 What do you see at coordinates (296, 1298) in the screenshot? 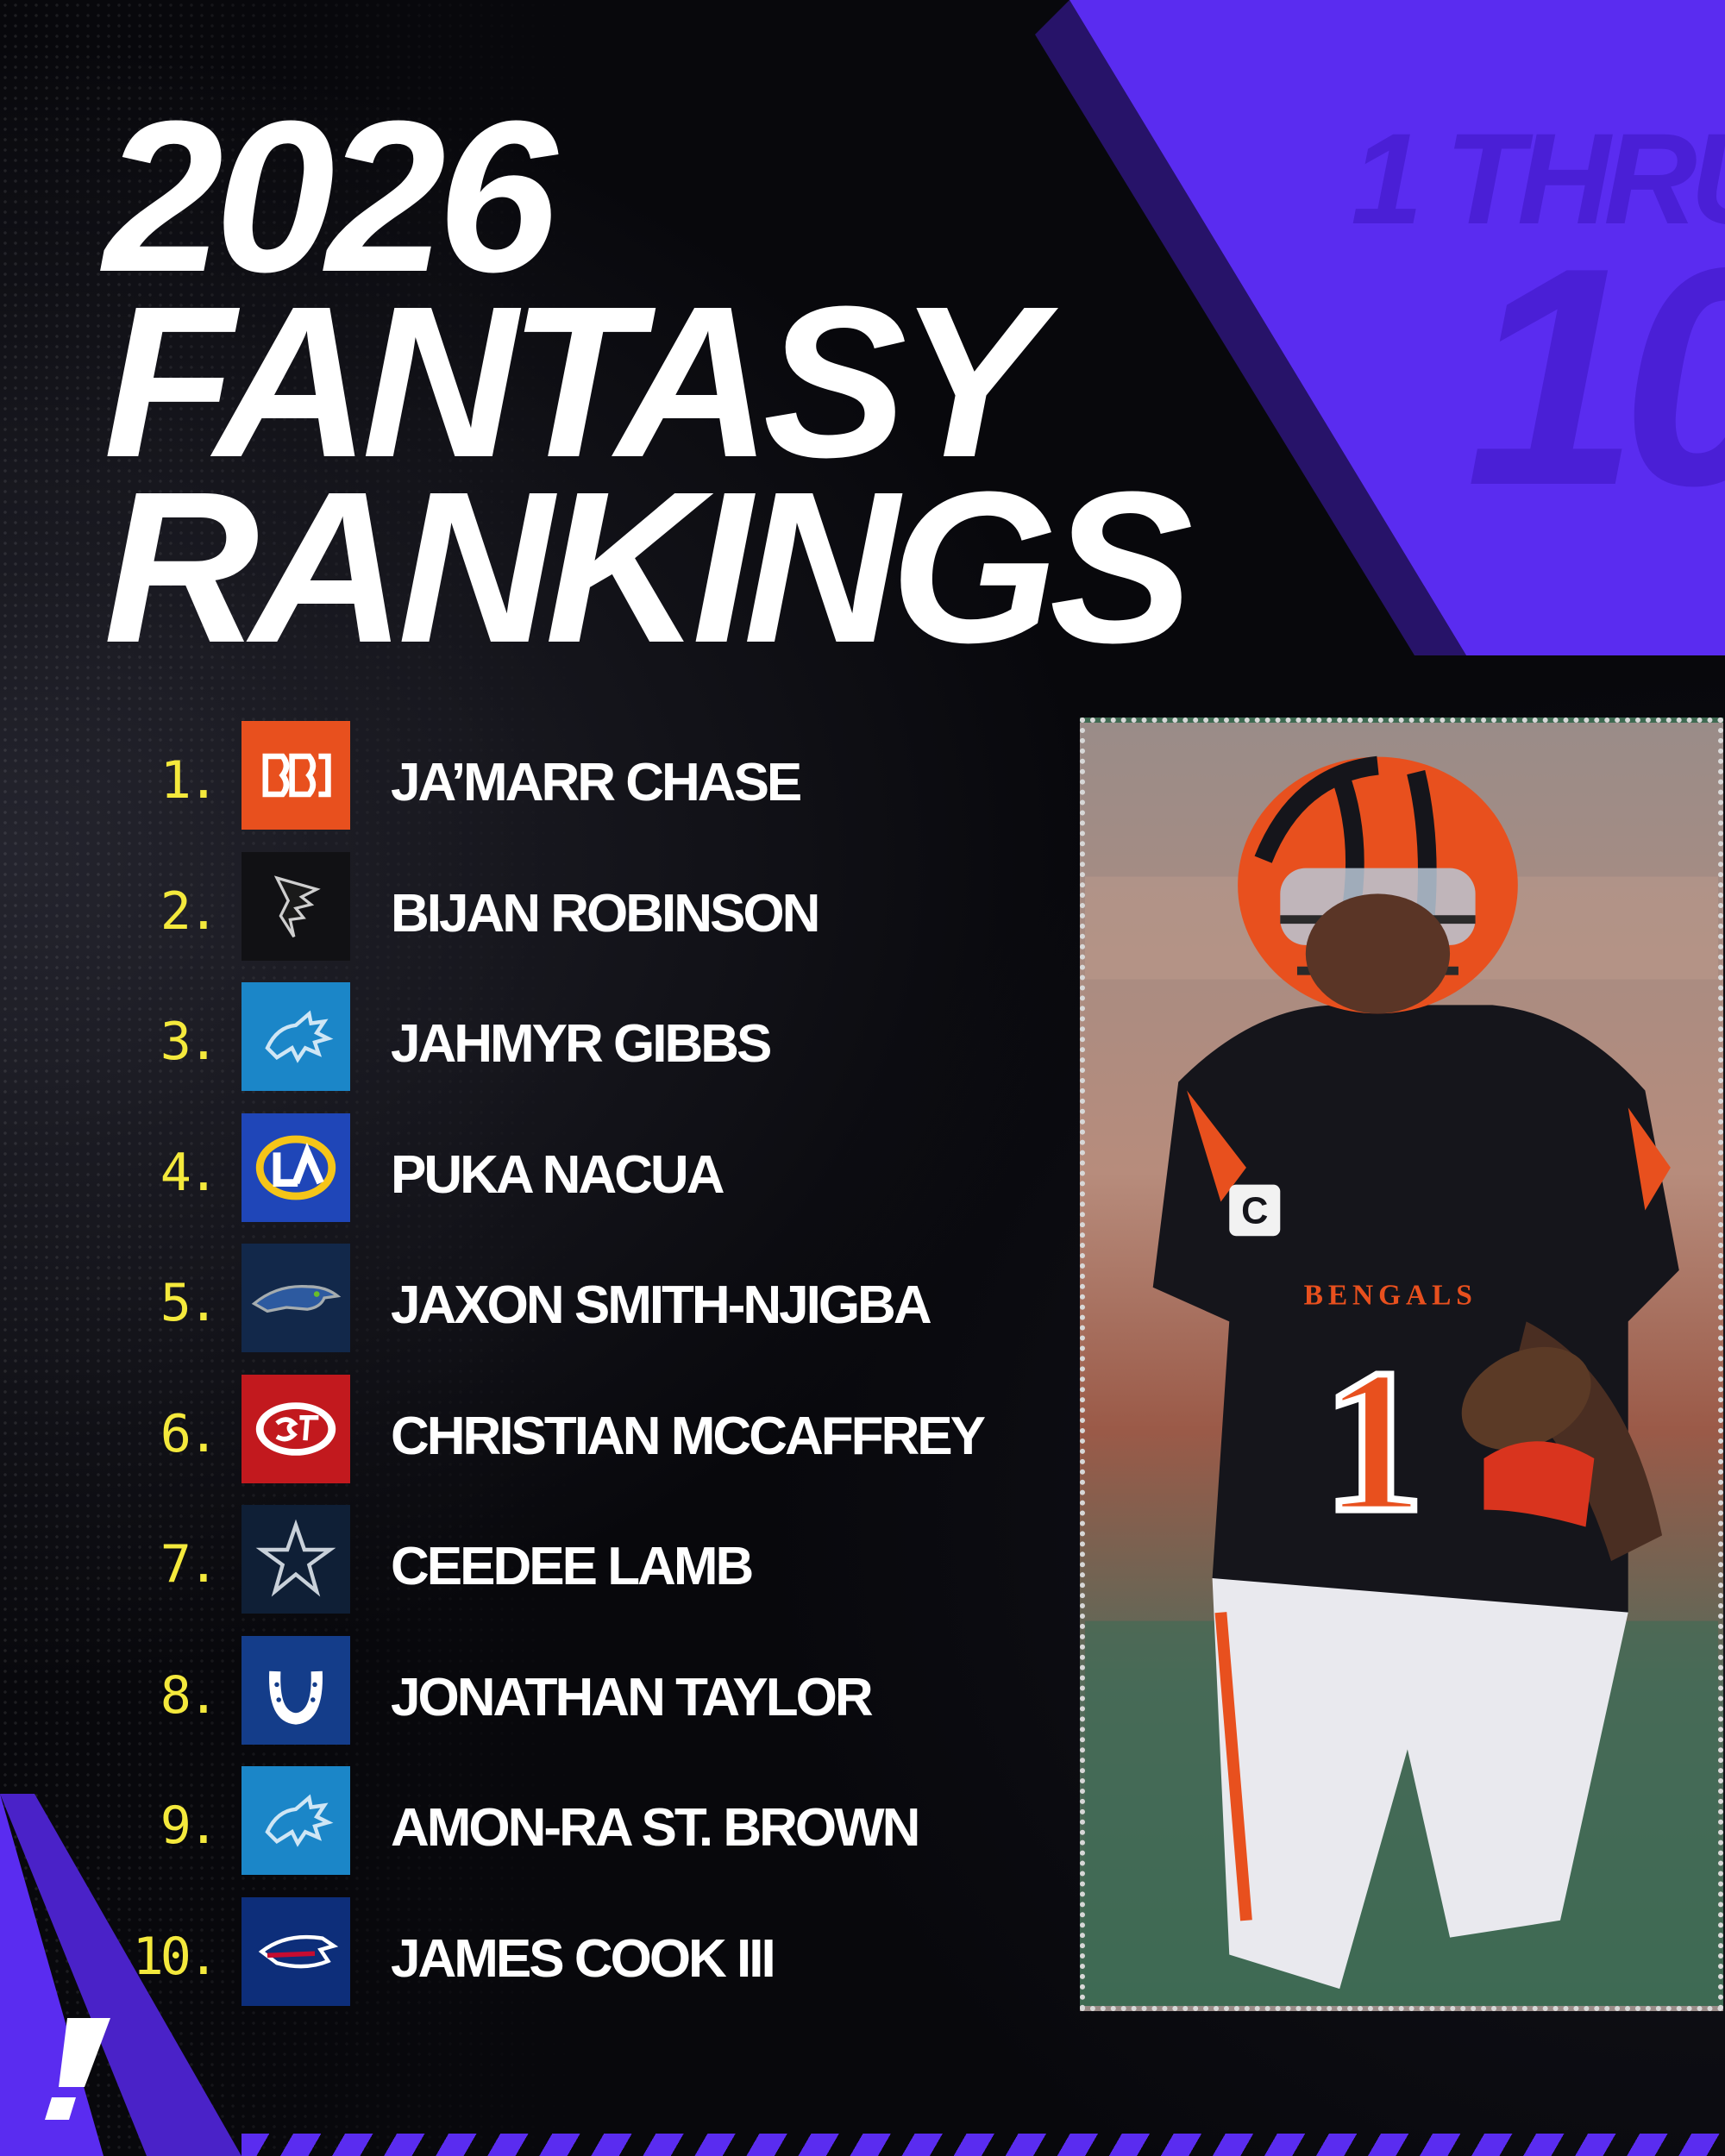
I see `seahawks-logo-icon` at bounding box center [296, 1298].